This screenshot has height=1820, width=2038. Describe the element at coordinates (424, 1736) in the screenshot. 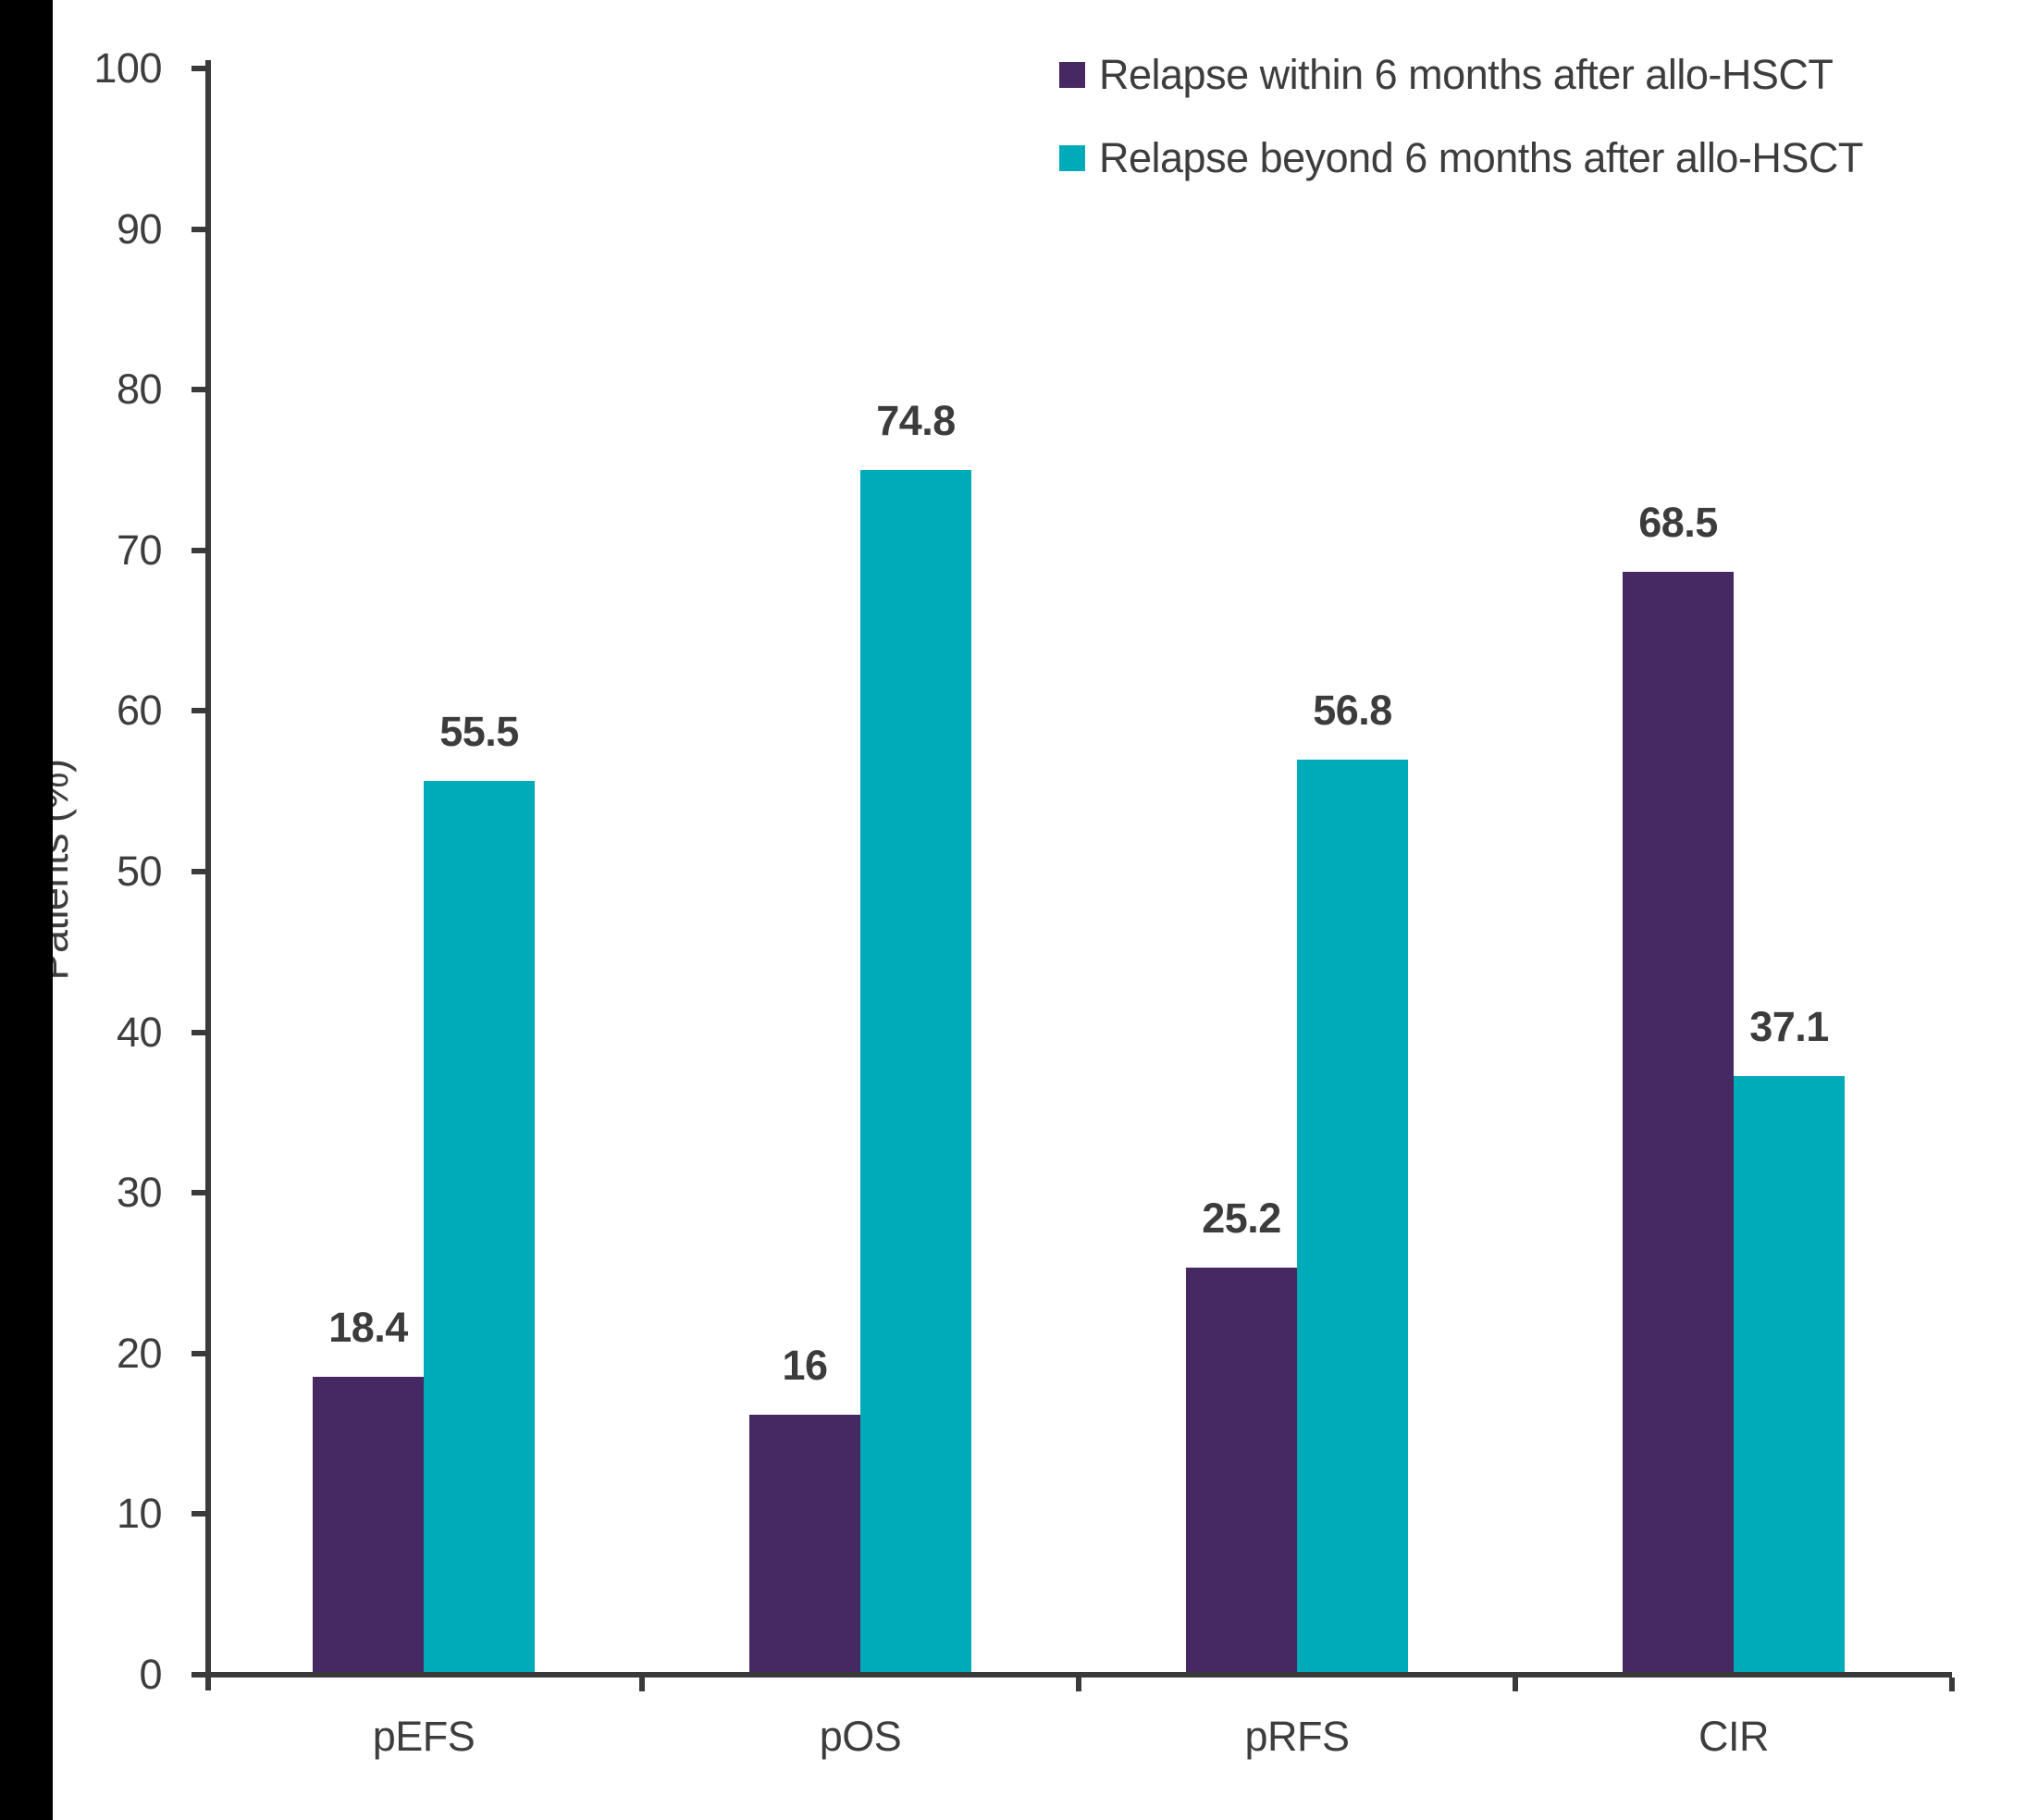

I see `category-label-pEFS: pEFS` at that location.